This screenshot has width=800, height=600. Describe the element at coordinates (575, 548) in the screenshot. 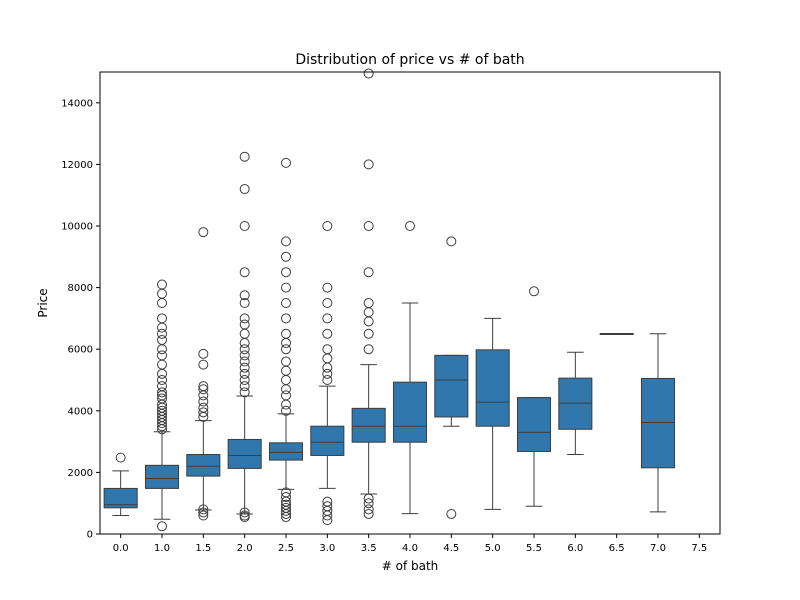

I see `x-tick-label: 6.0` at that location.